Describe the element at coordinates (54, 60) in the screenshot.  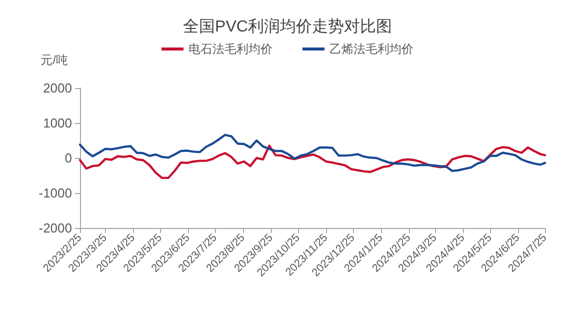
I see `y-axis-title: 元/吨` at that location.